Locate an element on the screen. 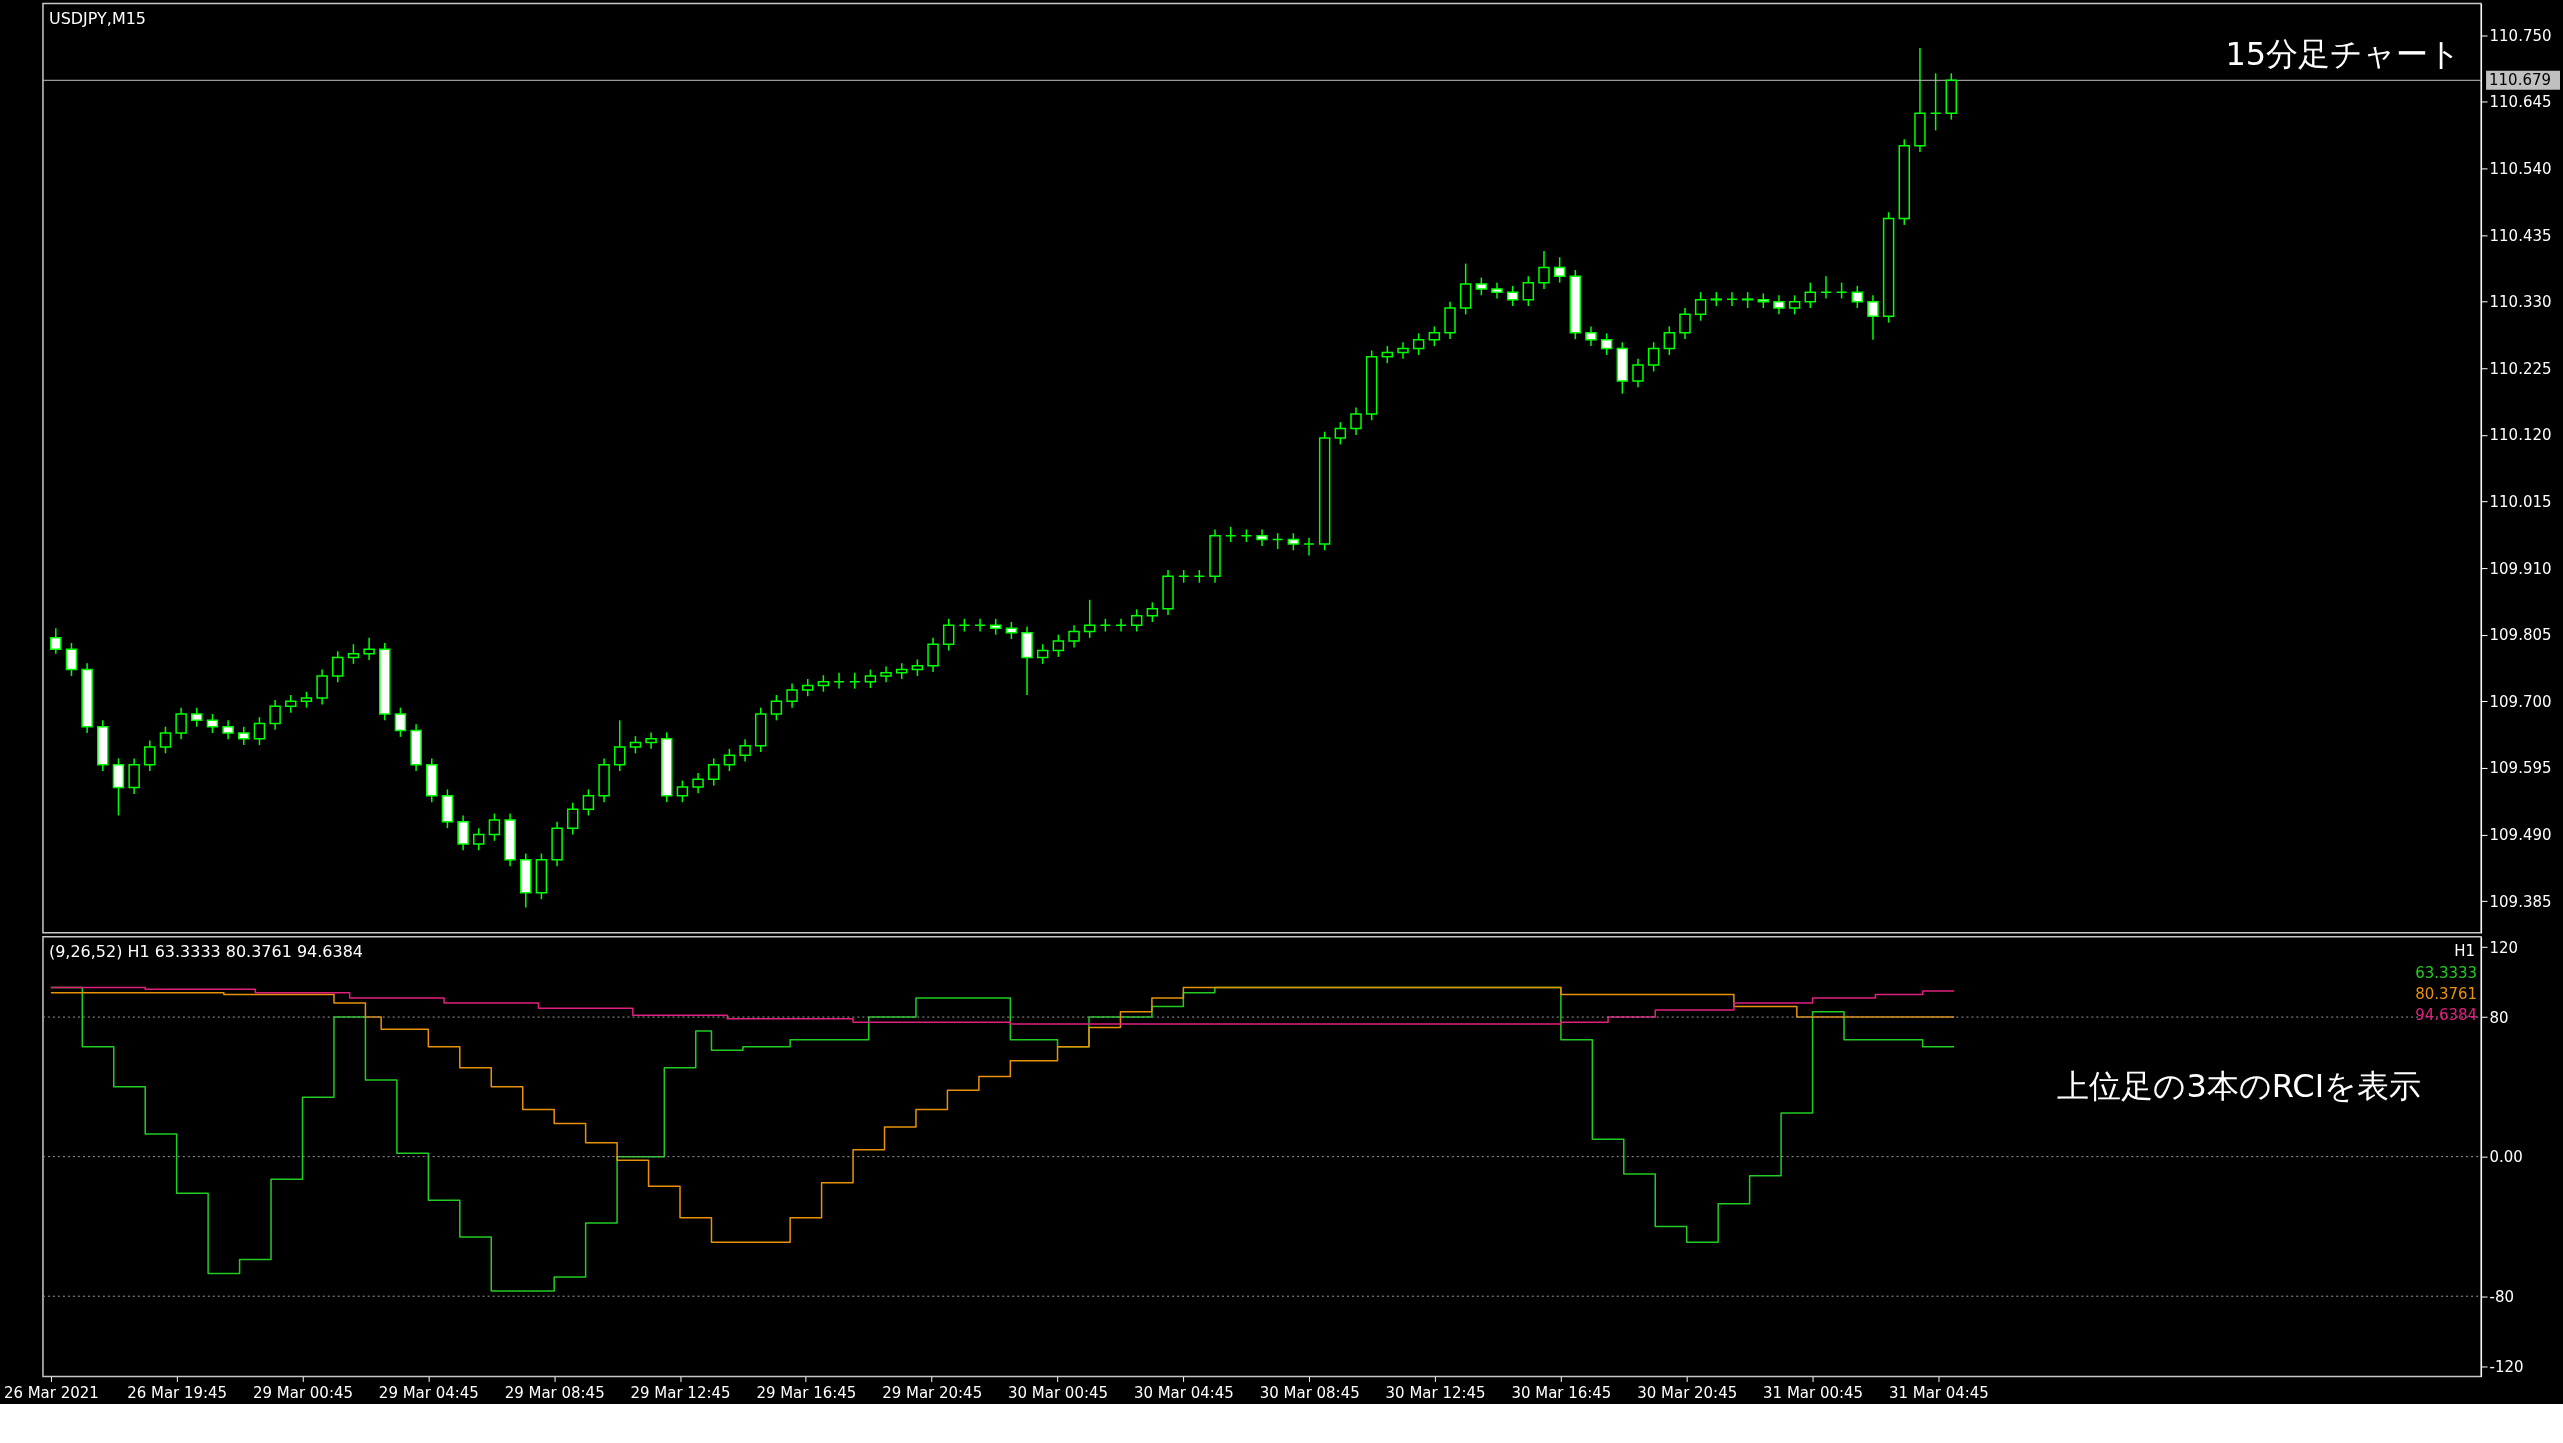 The image size is (2563, 1443). x-tick-label: 30 Mar 04:45 is located at coordinates (1183, 1392).